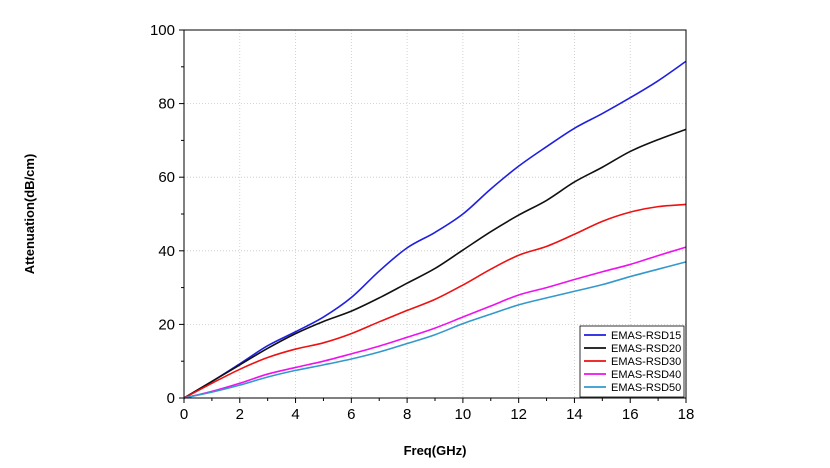 The height and width of the screenshot is (468, 830). I want to click on x-tick-label: 14, so click(574, 414).